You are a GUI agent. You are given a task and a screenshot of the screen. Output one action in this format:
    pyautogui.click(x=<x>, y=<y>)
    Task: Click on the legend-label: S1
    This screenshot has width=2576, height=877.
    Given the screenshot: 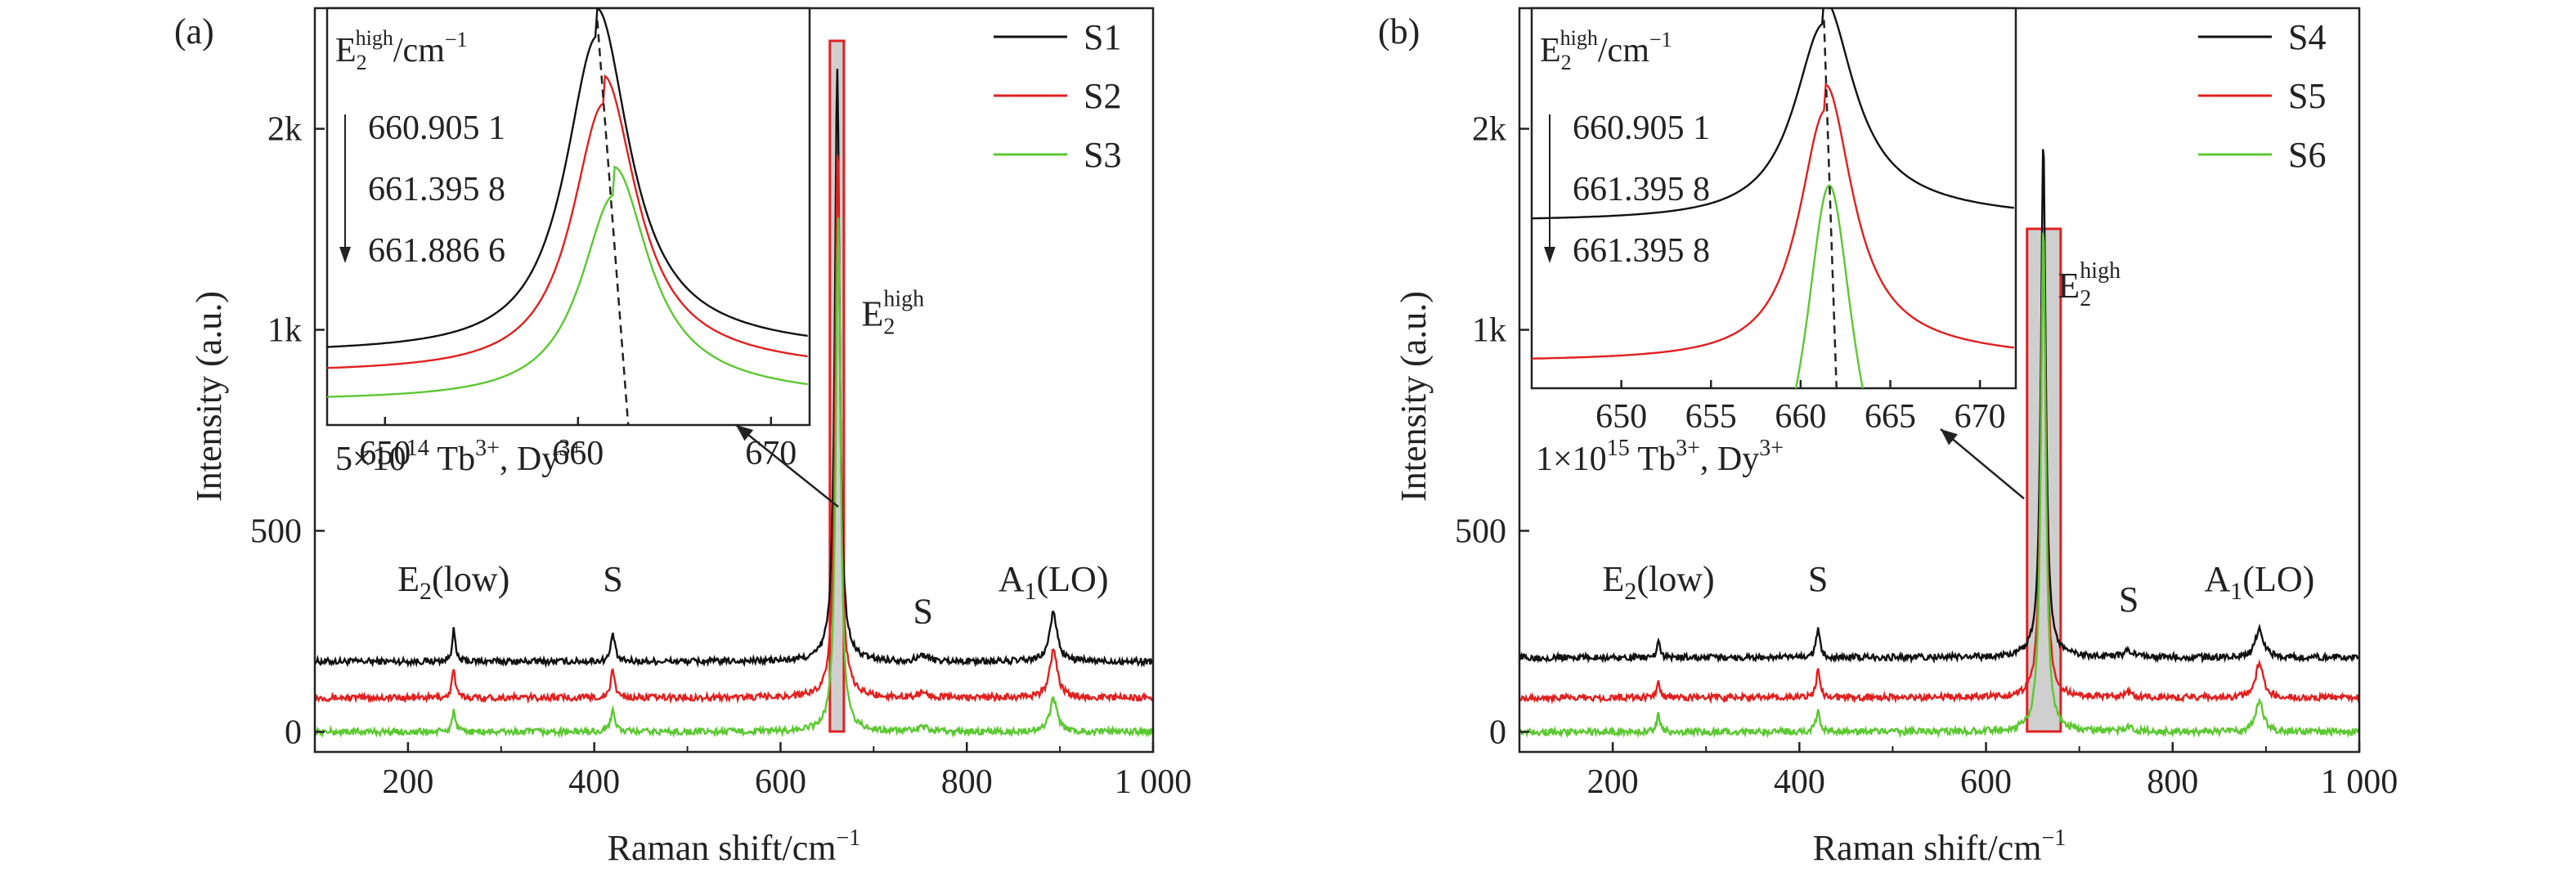 What is the action you would take?
    pyautogui.click(x=1102, y=37)
    